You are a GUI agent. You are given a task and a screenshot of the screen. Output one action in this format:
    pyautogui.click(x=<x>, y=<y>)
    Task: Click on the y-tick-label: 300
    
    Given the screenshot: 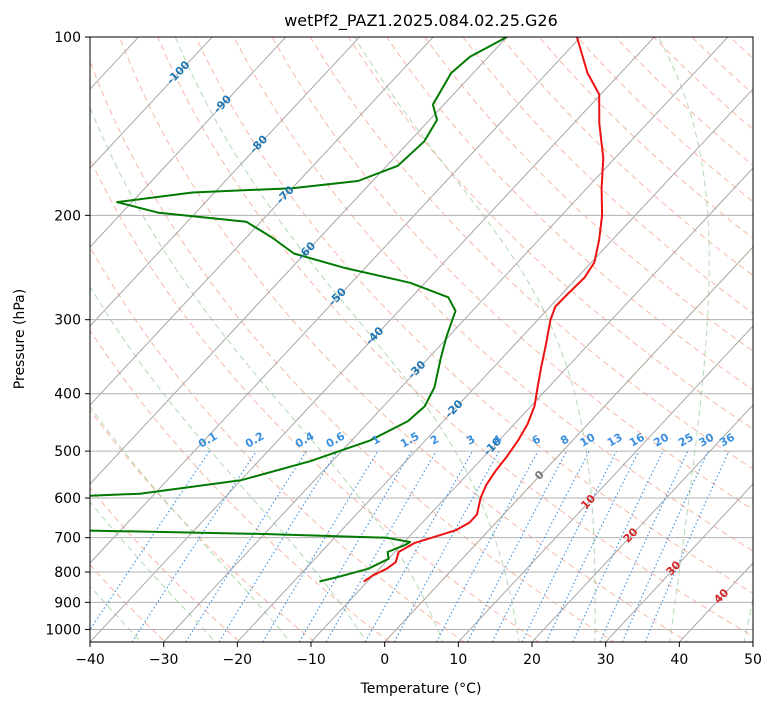 What is the action you would take?
    pyautogui.click(x=67, y=321)
    